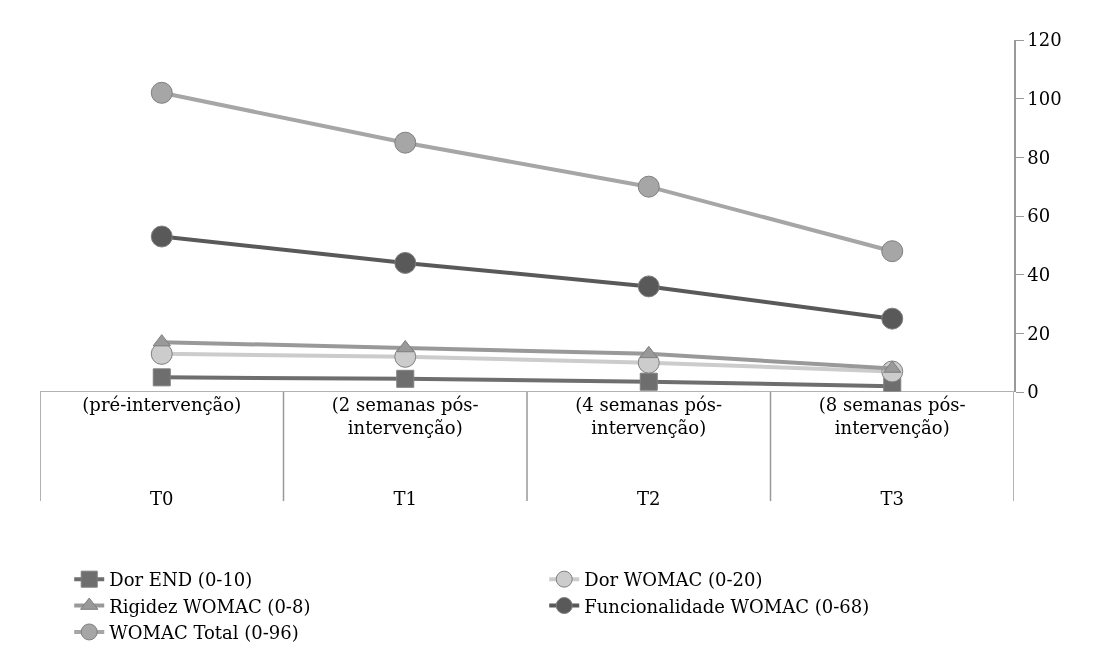 The height and width of the screenshot is (663, 1104). I want to click on y-tick-label: 120, so click(1044, 40).